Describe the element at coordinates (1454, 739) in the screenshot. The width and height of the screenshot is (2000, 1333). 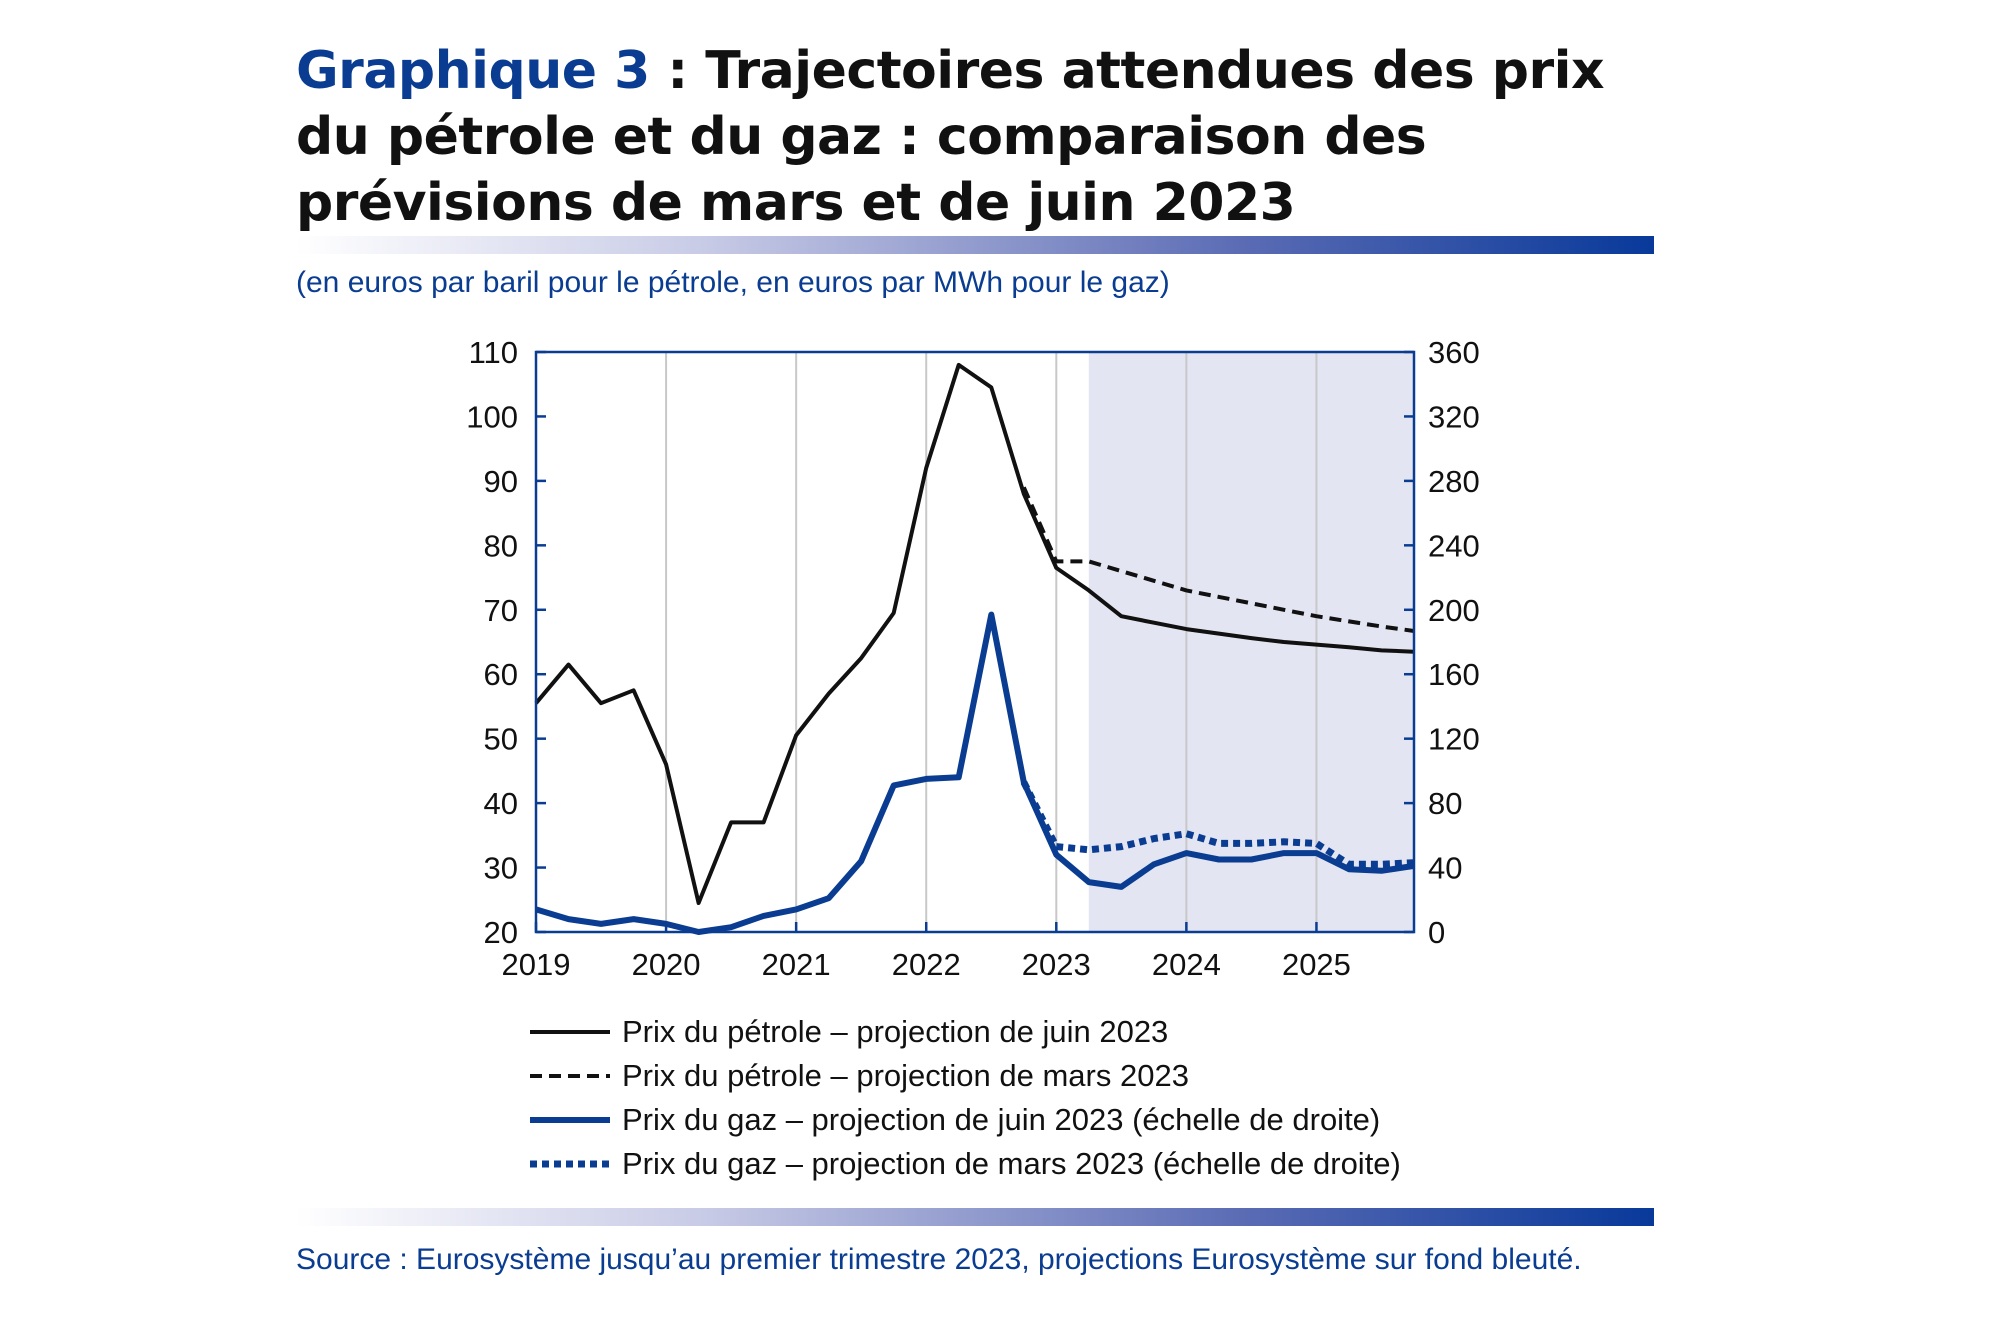
I see `y-right-tick-label: 120` at that location.